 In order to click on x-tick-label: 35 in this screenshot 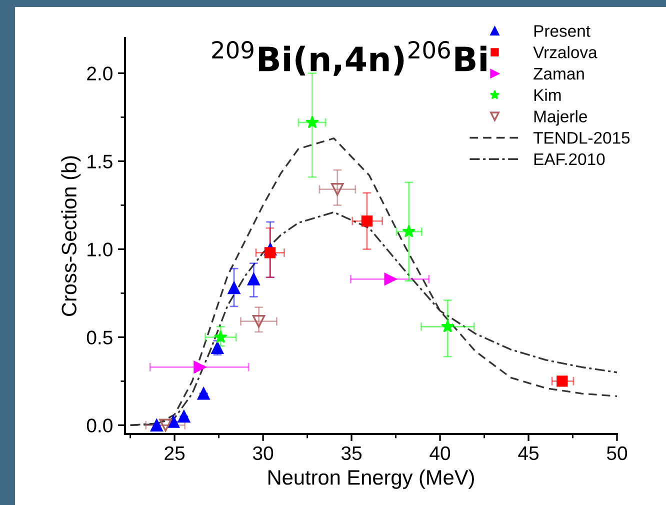, I will do `click(351, 453)`.